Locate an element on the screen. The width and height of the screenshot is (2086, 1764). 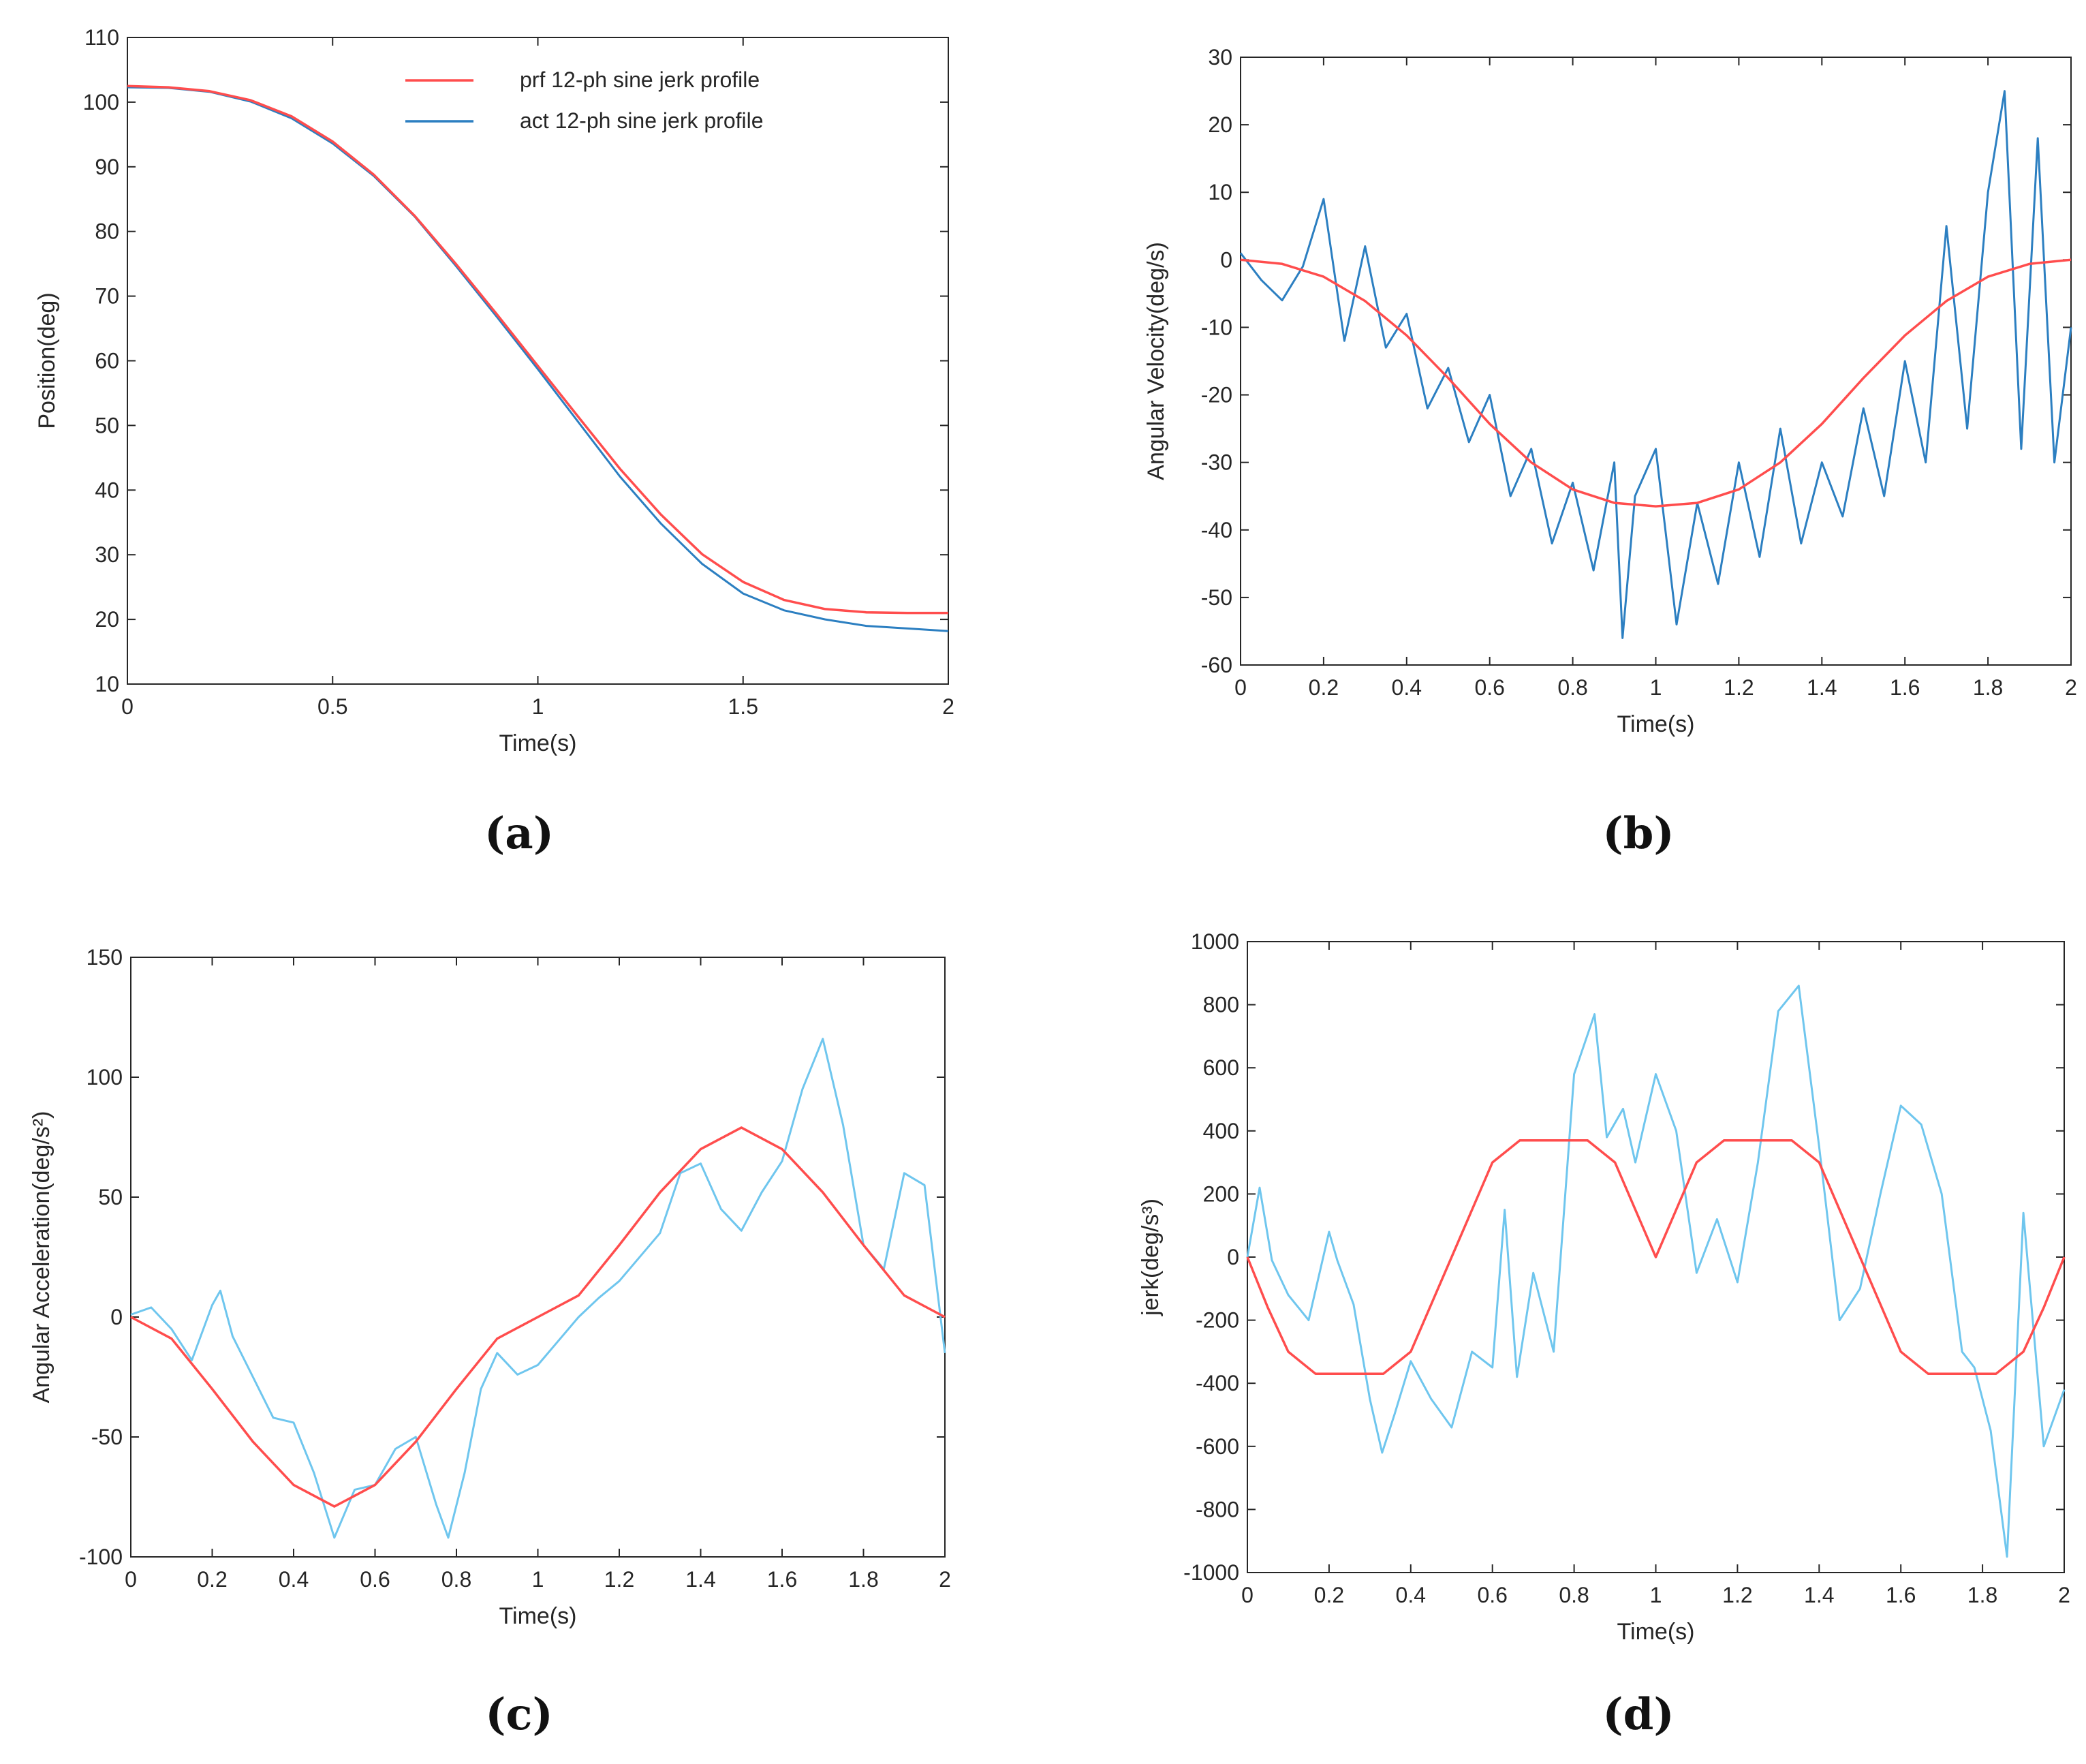
y-tick-label: 70 is located at coordinates (107, 296).